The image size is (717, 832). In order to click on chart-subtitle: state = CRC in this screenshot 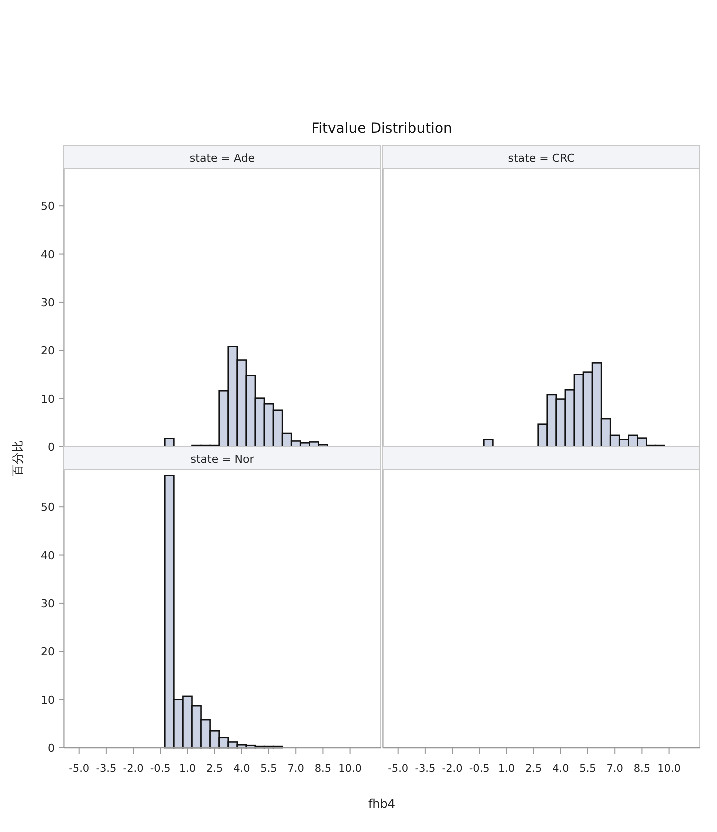, I will do `click(542, 158)`.